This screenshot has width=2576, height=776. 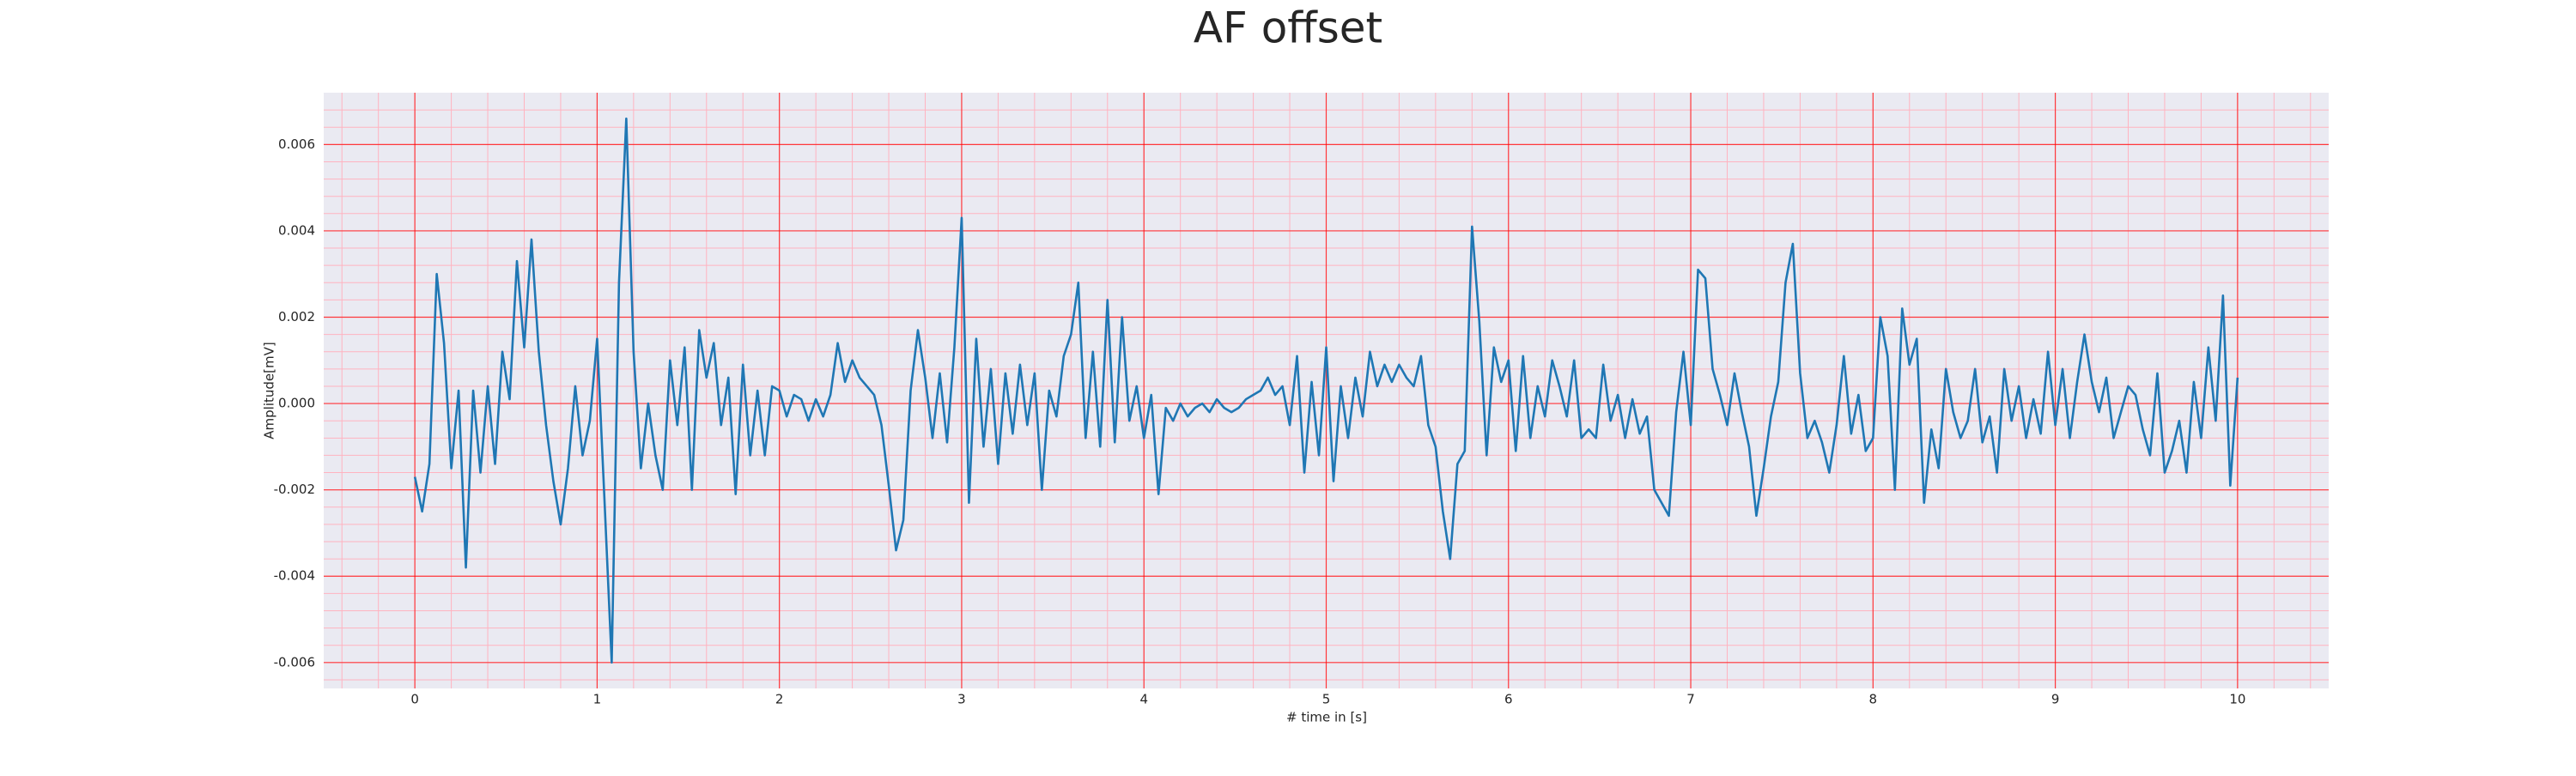 What do you see at coordinates (414, 699) in the screenshot?
I see `x-tick-label: 0` at bounding box center [414, 699].